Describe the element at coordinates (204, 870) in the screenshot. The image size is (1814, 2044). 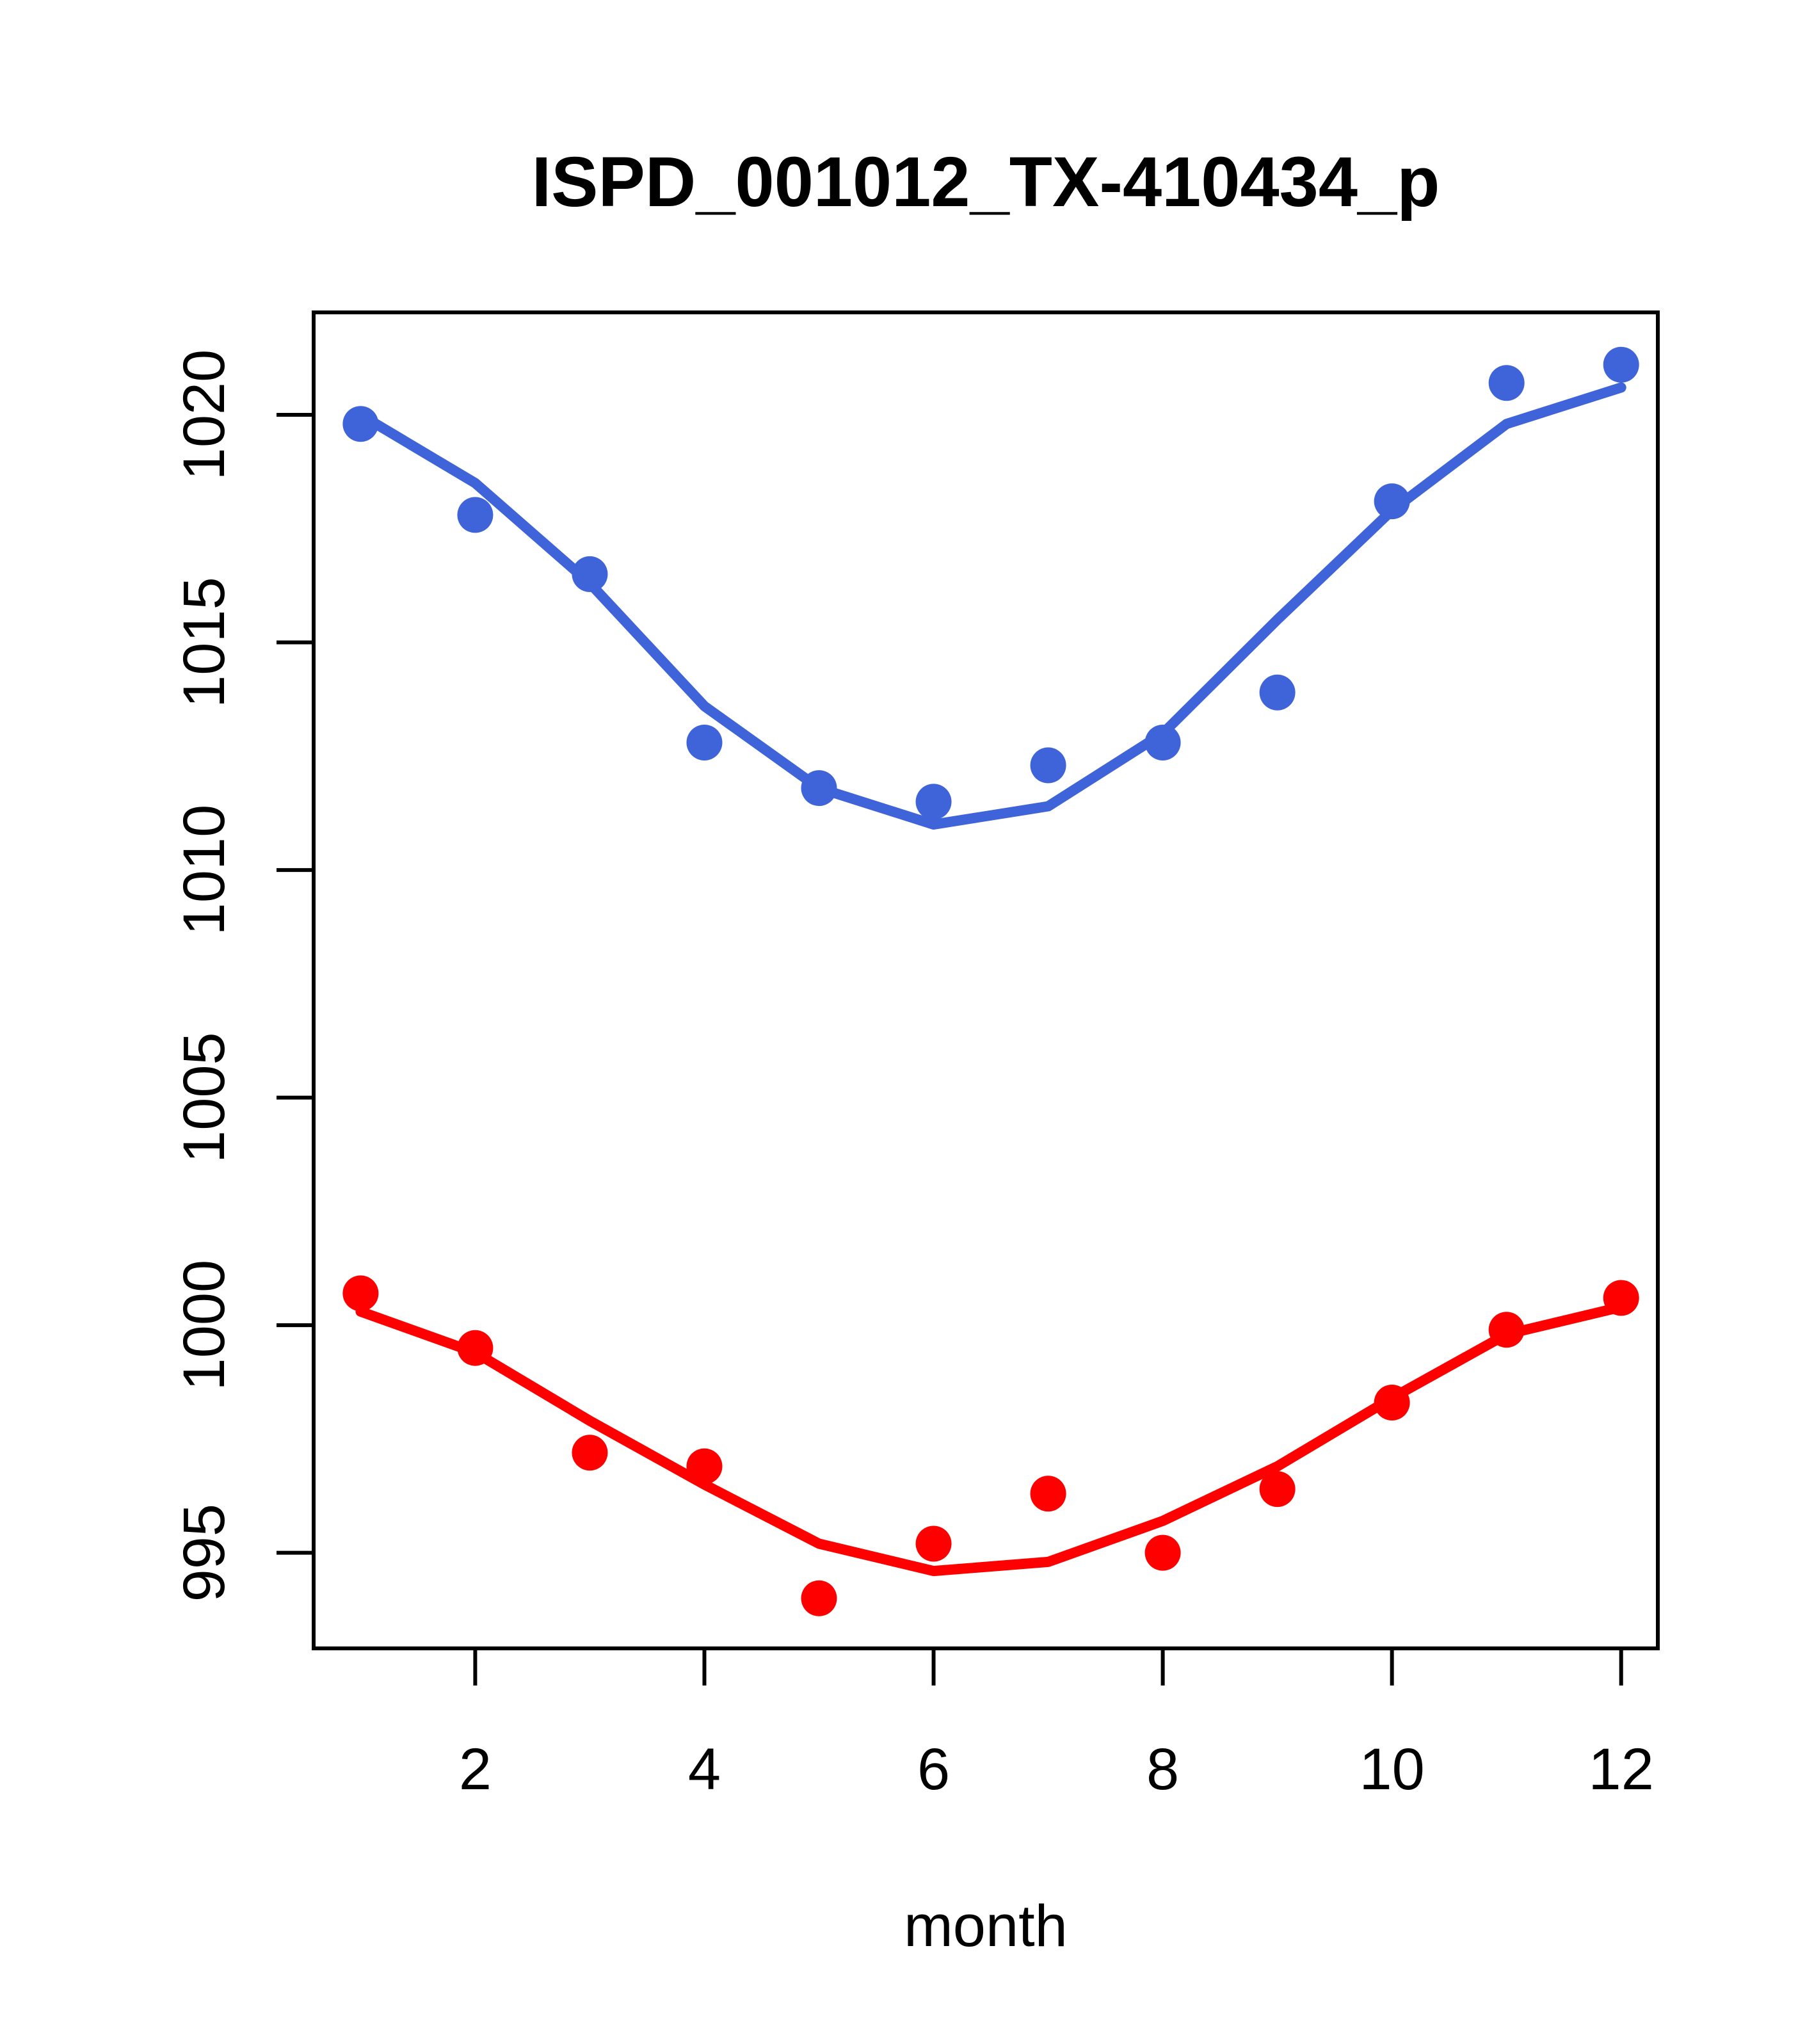
I see `y-tick-label: 1010` at that location.